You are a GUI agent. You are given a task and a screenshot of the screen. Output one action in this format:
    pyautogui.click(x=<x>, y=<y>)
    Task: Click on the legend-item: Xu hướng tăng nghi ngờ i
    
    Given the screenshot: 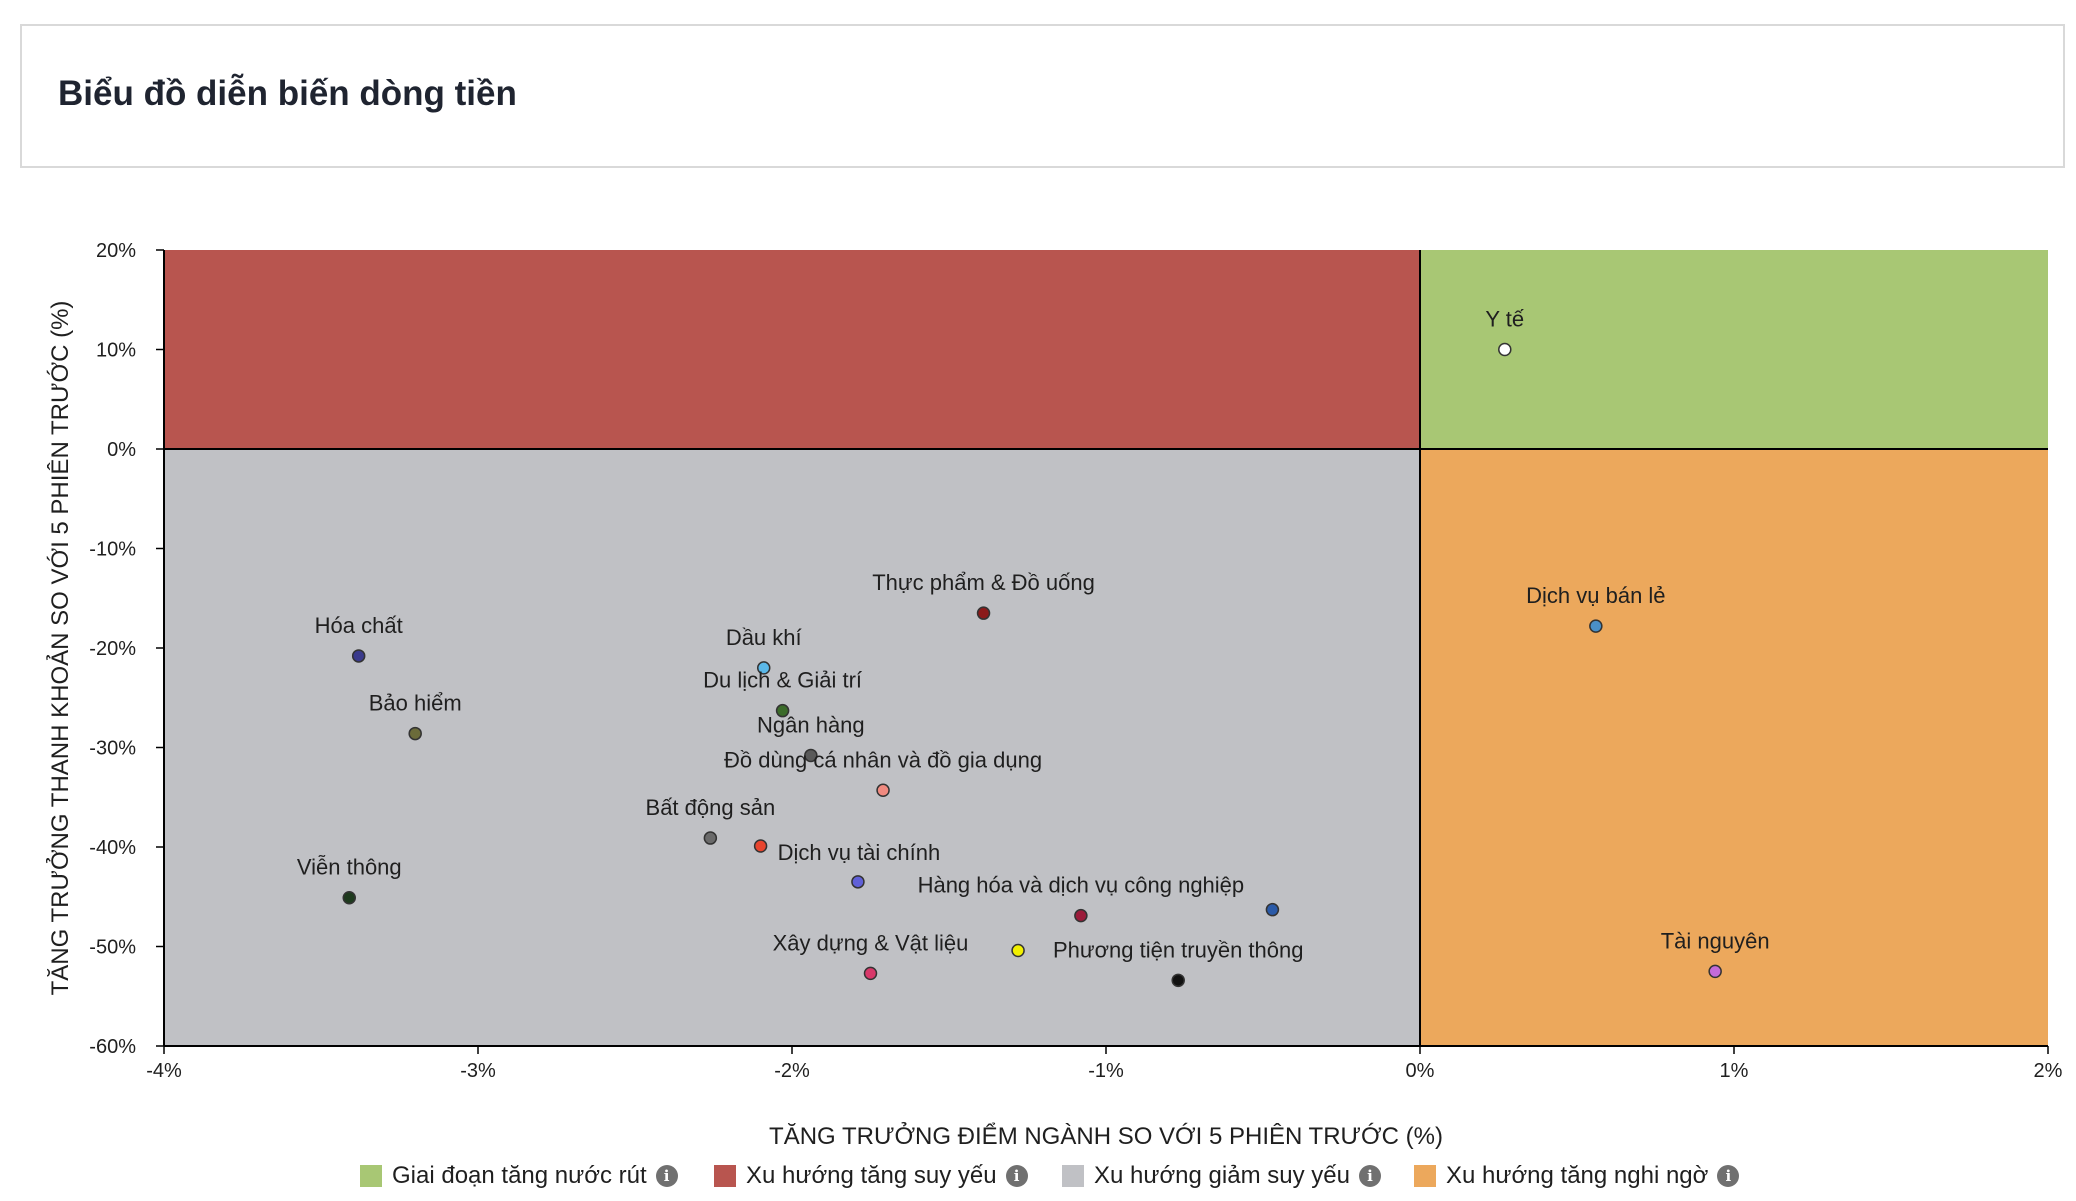 What is the action you would take?
    pyautogui.click(x=1577, y=1176)
    